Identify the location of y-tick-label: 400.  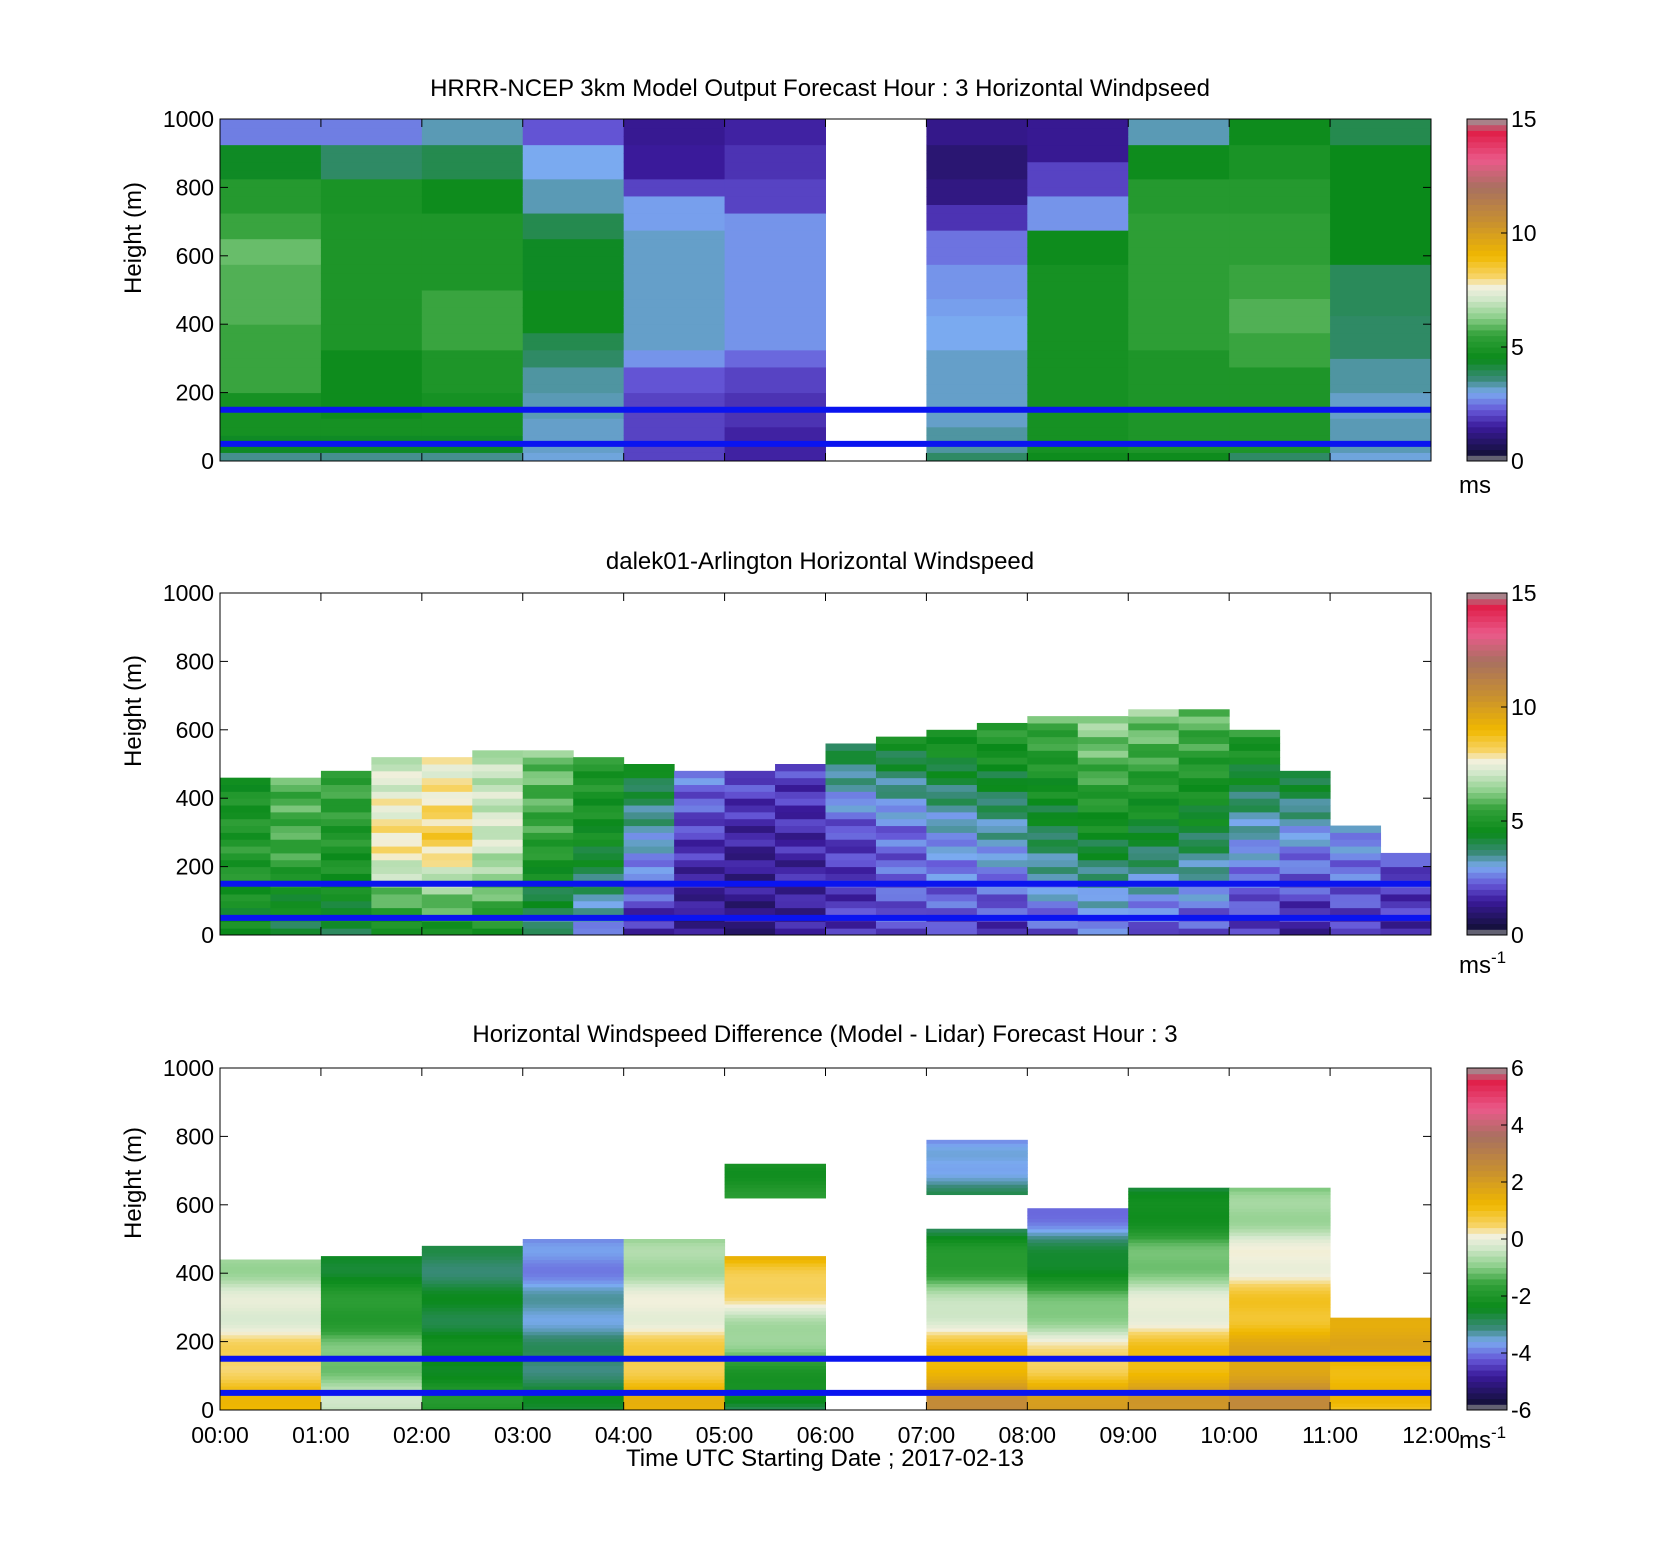
(195, 798).